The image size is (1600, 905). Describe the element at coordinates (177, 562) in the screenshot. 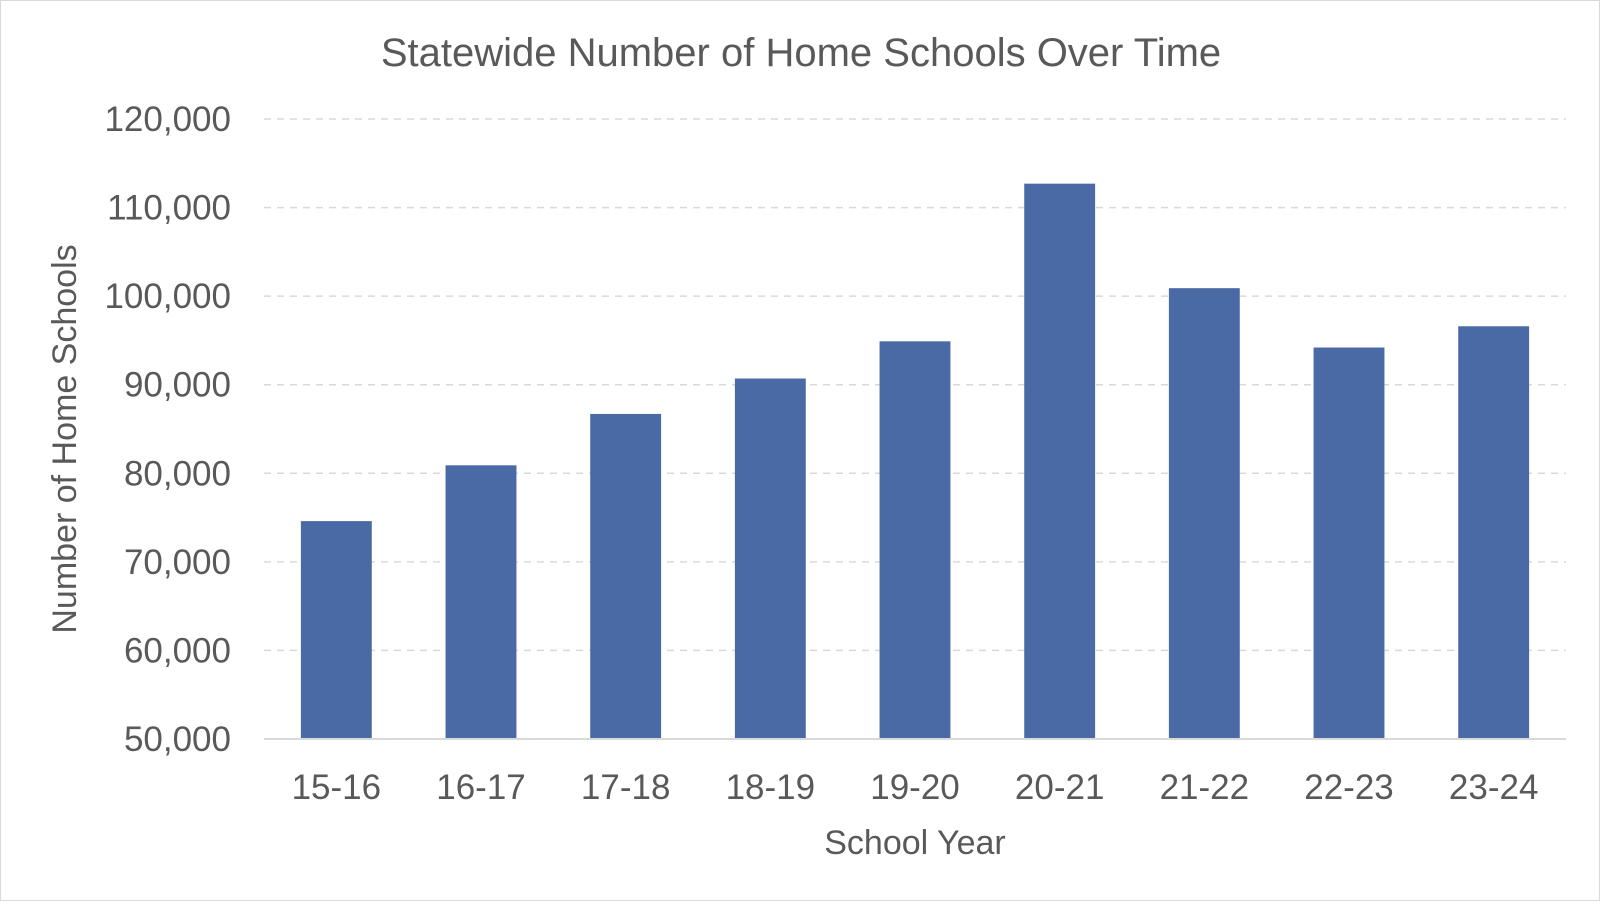

I see `y-tick-label: 70,000` at that location.